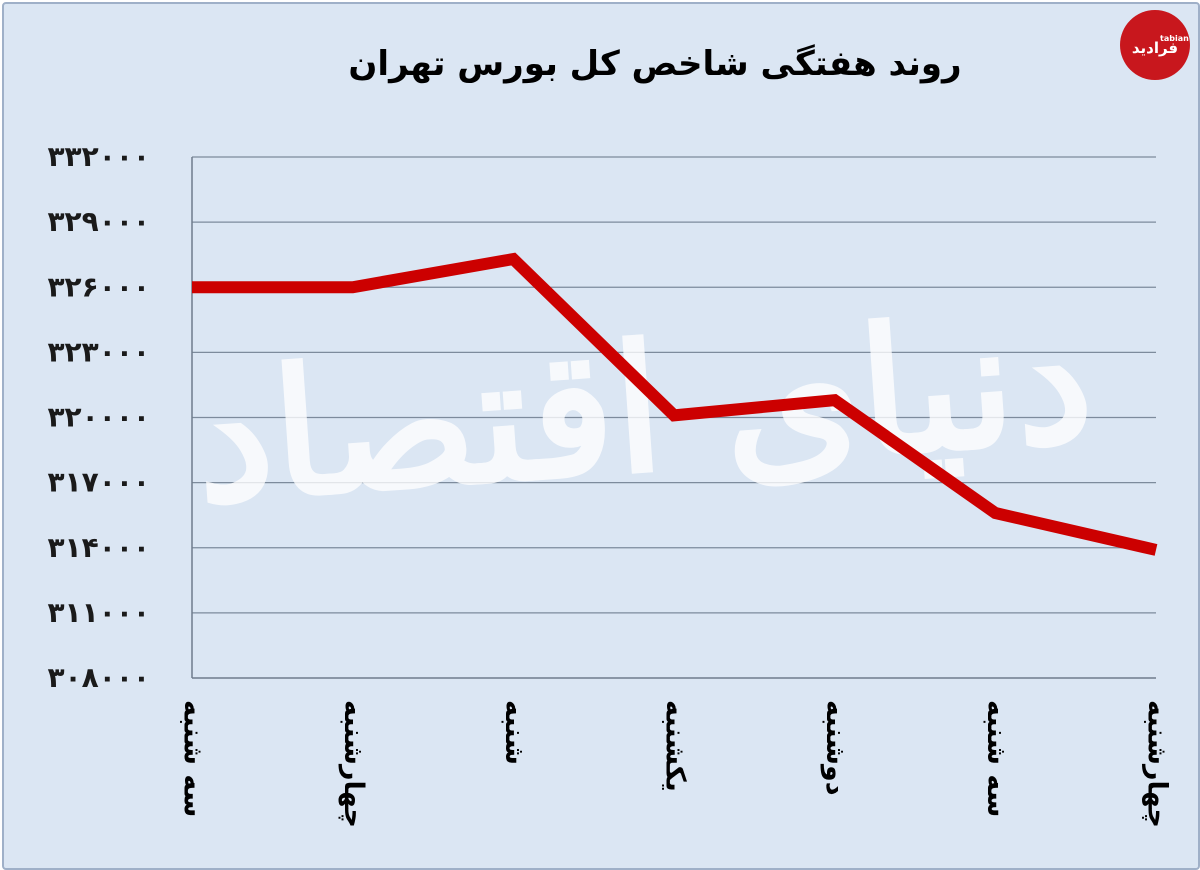  What do you see at coordinates (98, 547) in the screenshot?
I see `y-tick-label: ۳۱۴۰۰۰` at bounding box center [98, 547].